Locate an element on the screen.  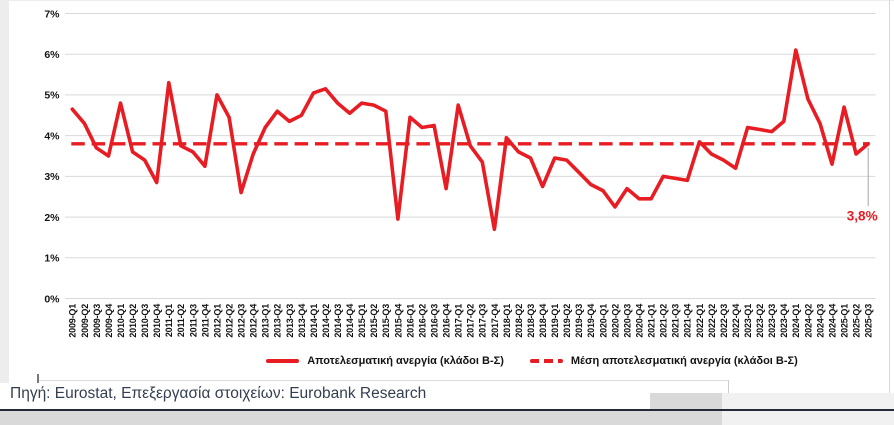
x-tick-label: 2021-Q1 is located at coordinates (652, 321).